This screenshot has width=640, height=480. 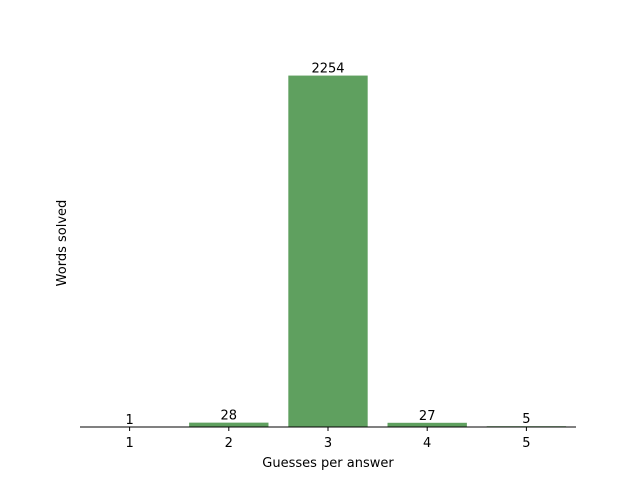 I want to click on x-tick-label-2: 2, so click(x=229, y=443).